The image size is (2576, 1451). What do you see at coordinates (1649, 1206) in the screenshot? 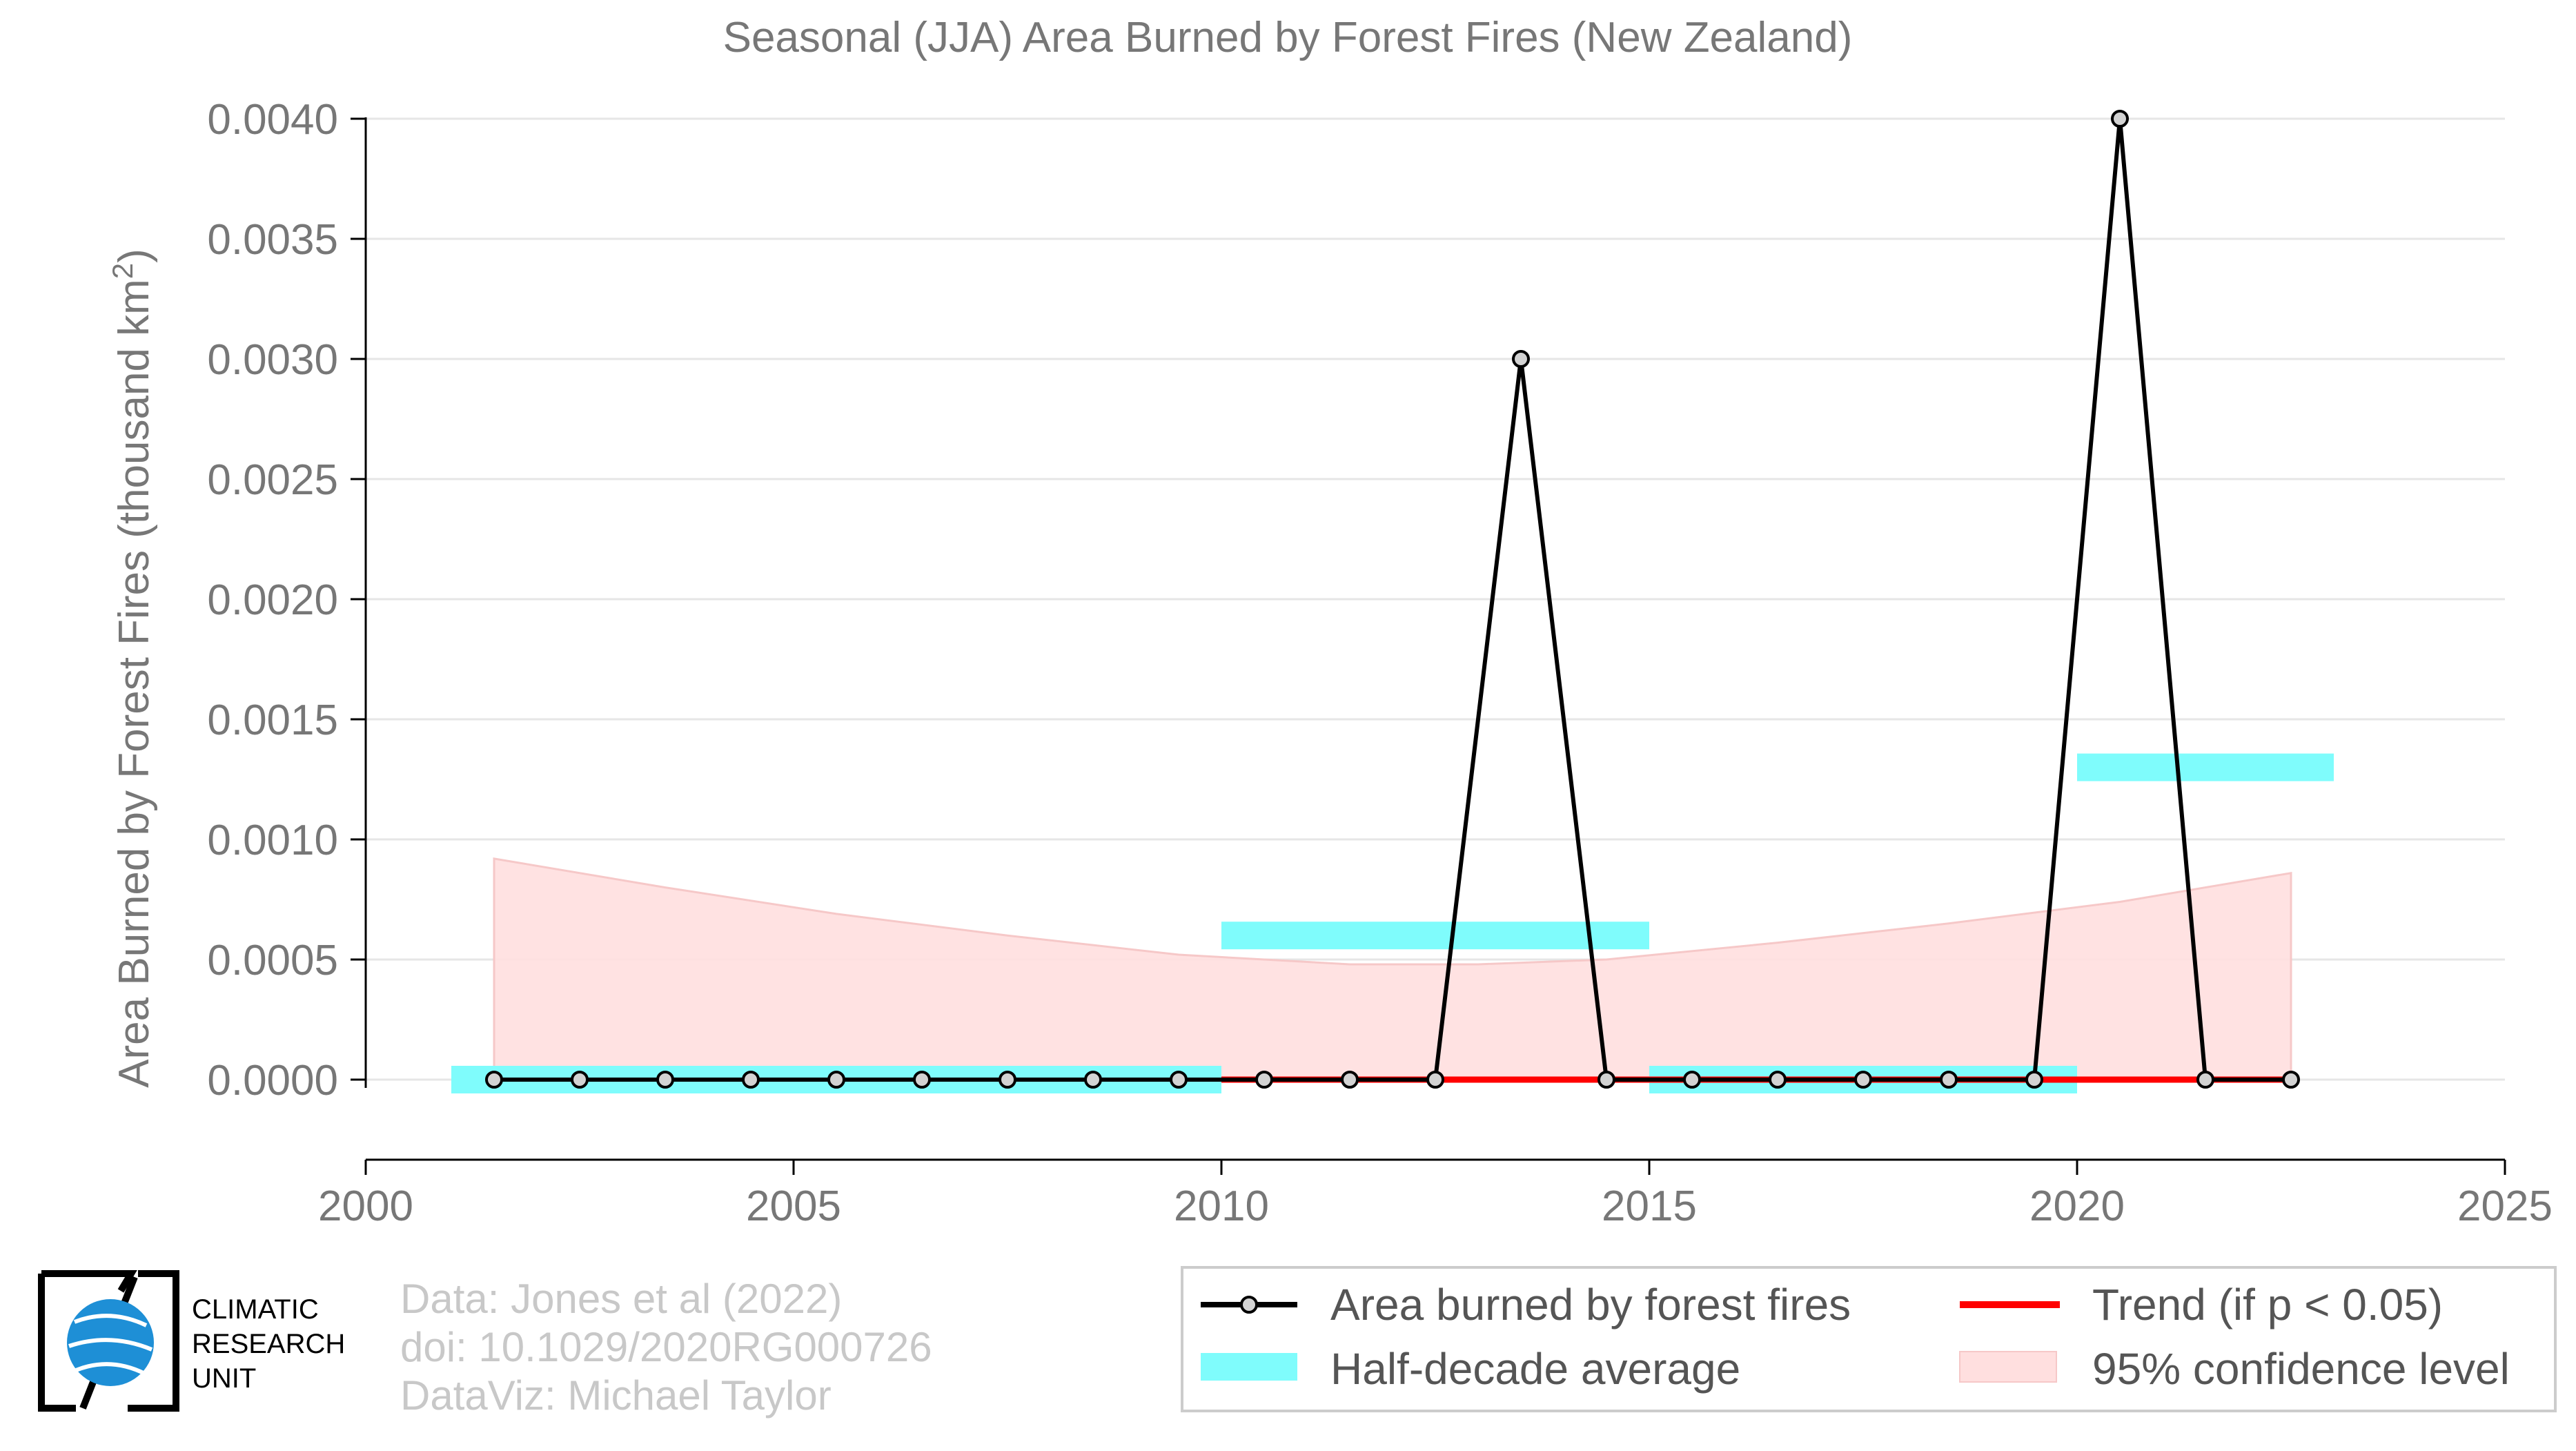
I see `x-tick-label: 2015` at bounding box center [1649, 1206].